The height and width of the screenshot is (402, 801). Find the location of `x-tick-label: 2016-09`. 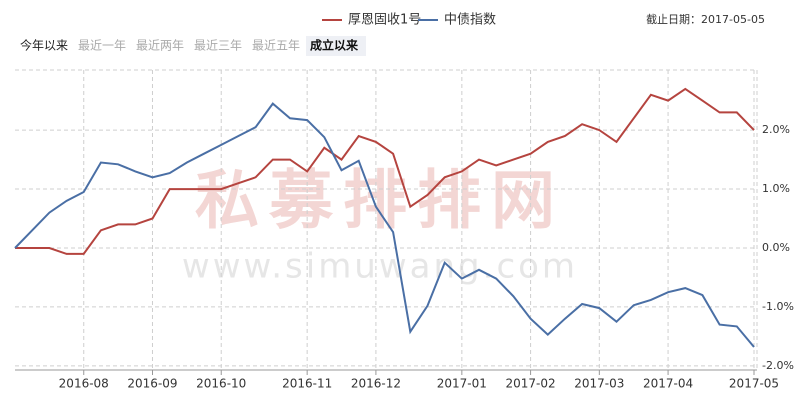

x-tick-label: 2016-09 is located at coordinates (152, 384).